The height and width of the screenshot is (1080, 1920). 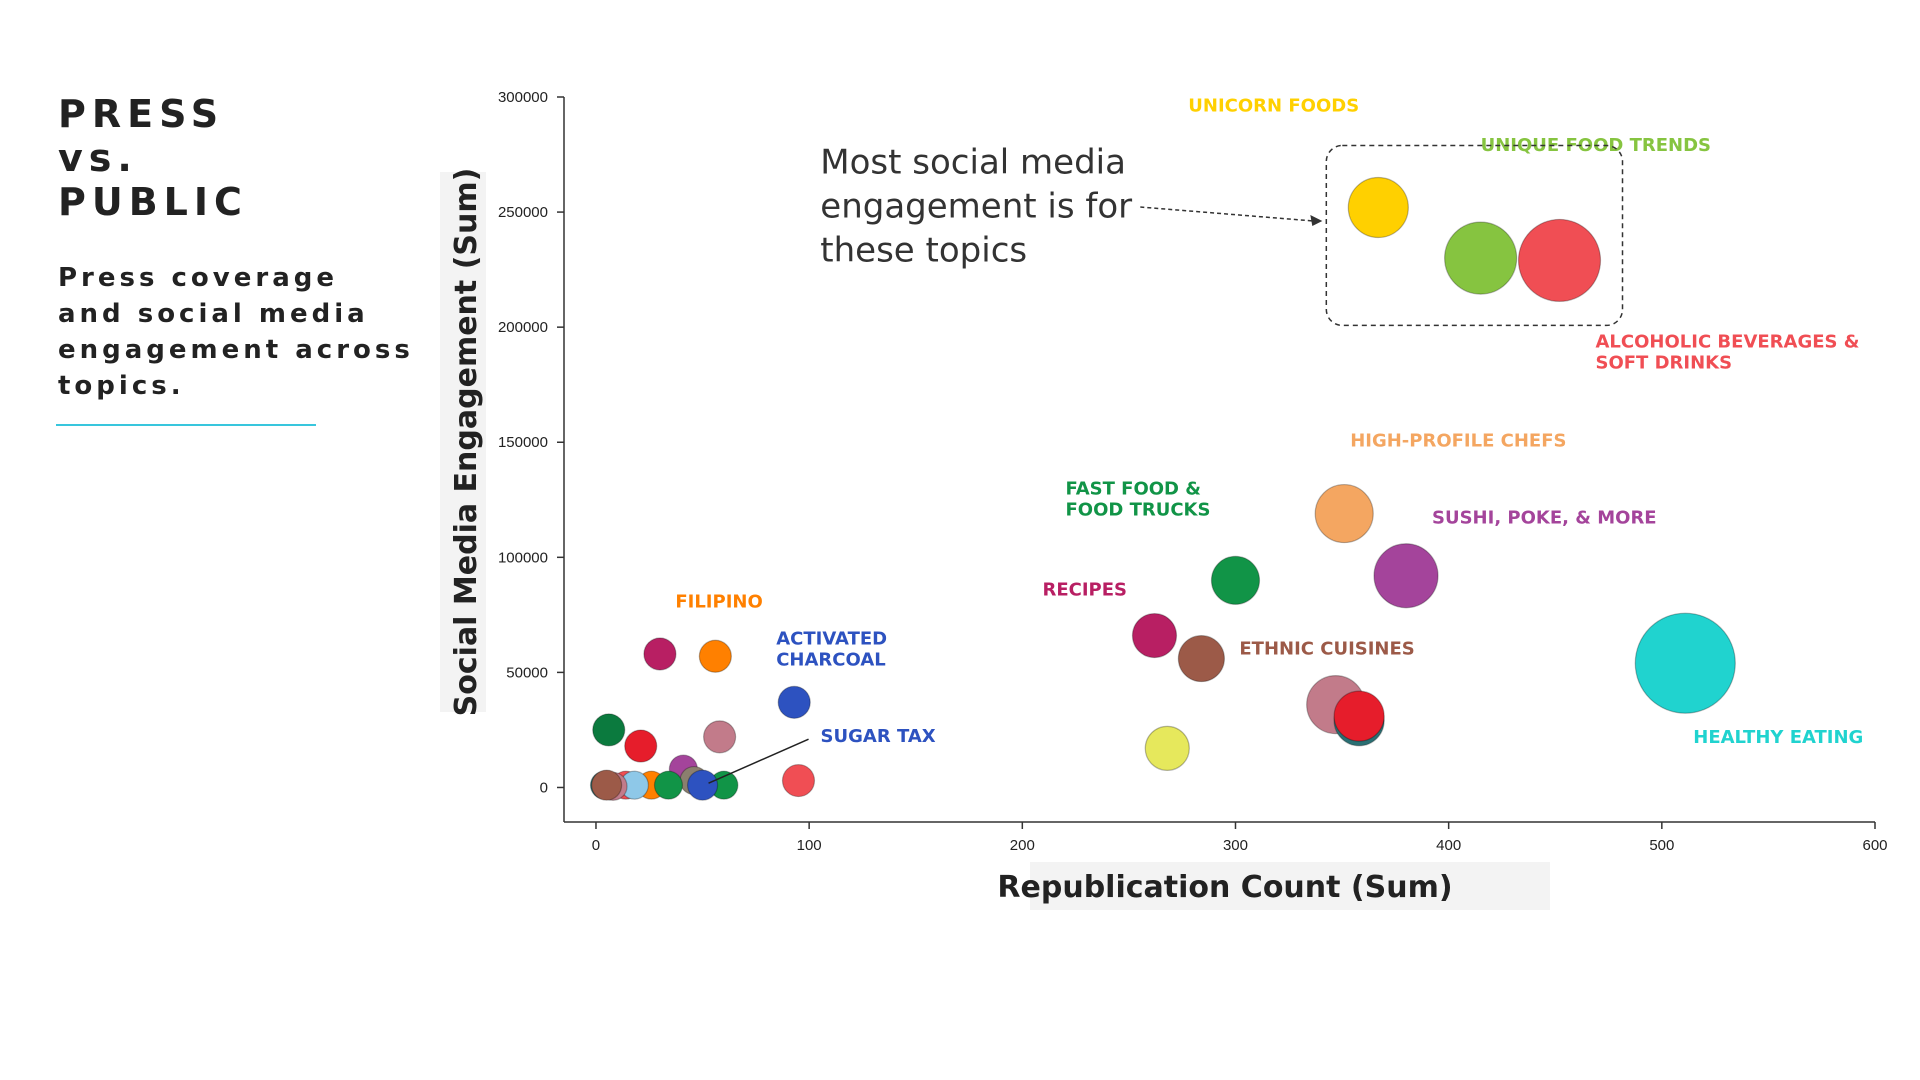 What do you see at coordinates (809, 845) in the screenshot?
I see `x-tick-label: 100` at bounding box center [809, 845].